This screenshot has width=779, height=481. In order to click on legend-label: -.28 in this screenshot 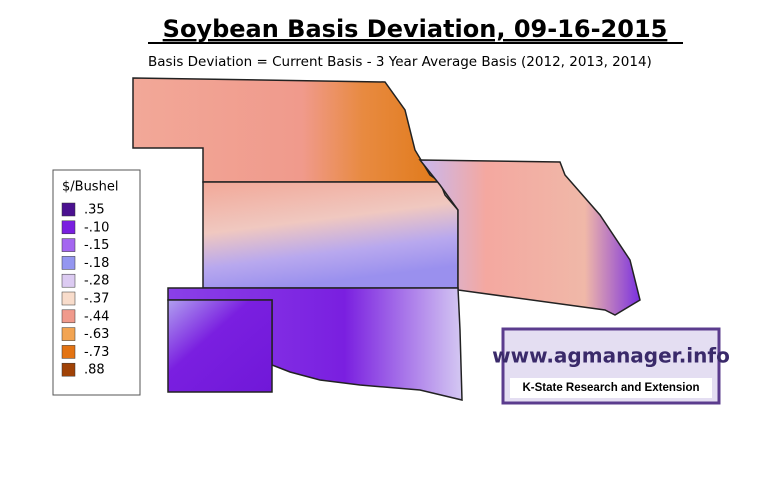, I will do `click(96, 281)`.